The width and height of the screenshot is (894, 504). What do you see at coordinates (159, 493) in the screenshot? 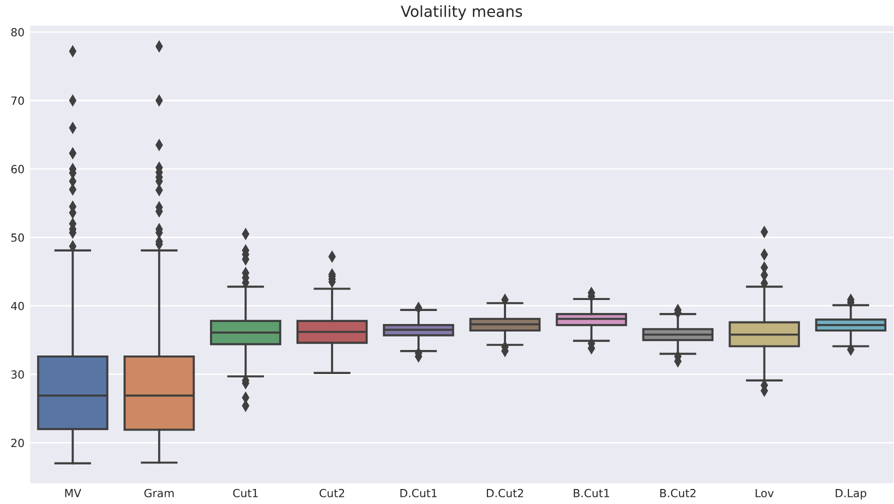
I see `x-tick-label: Gram` at bounding box center [159, 493].